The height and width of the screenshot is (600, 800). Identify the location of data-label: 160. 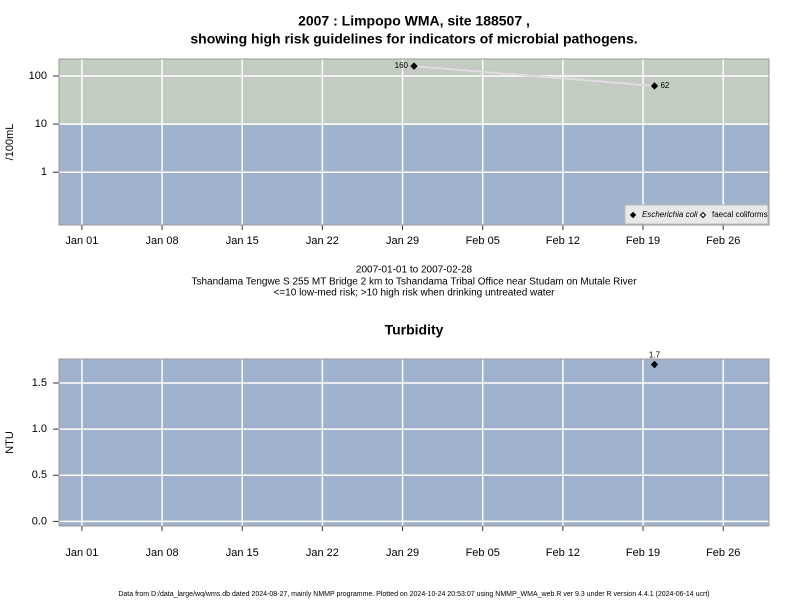
(402, 65).